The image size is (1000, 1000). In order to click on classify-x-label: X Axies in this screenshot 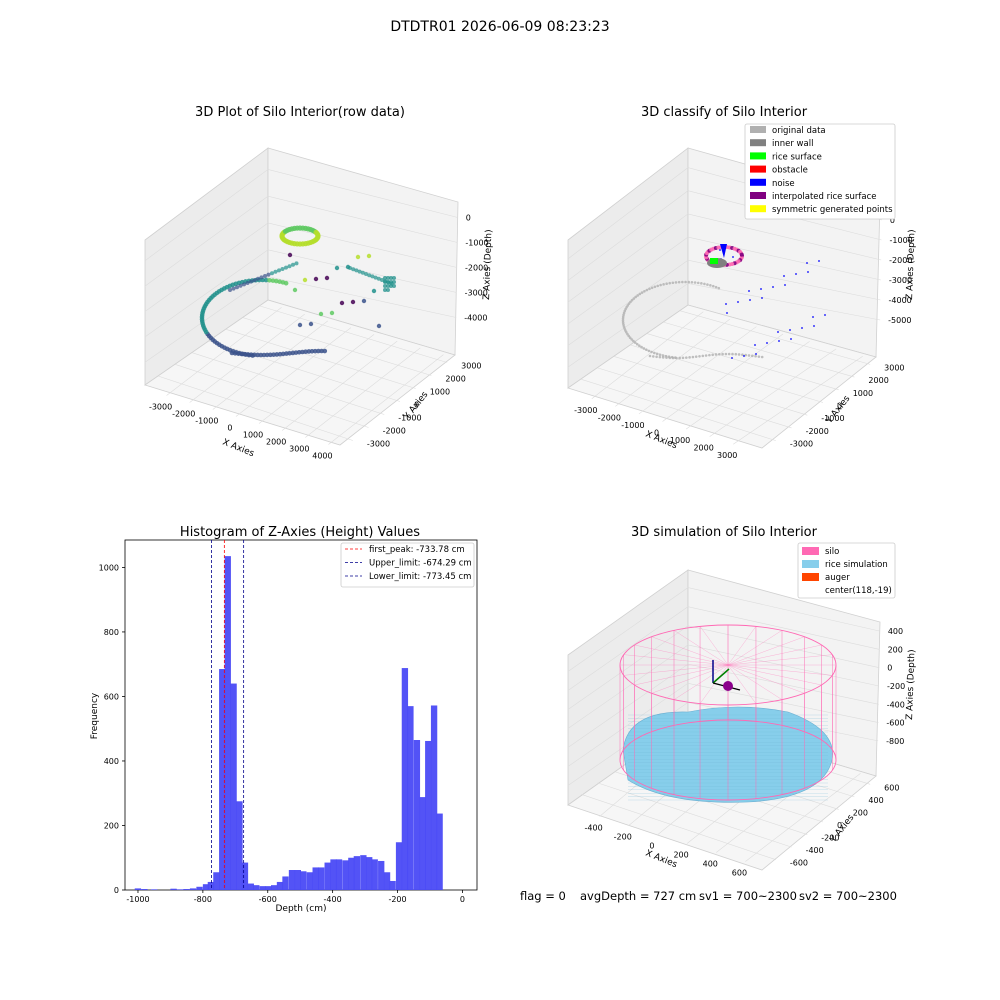, I will do `click(661, 441)`.